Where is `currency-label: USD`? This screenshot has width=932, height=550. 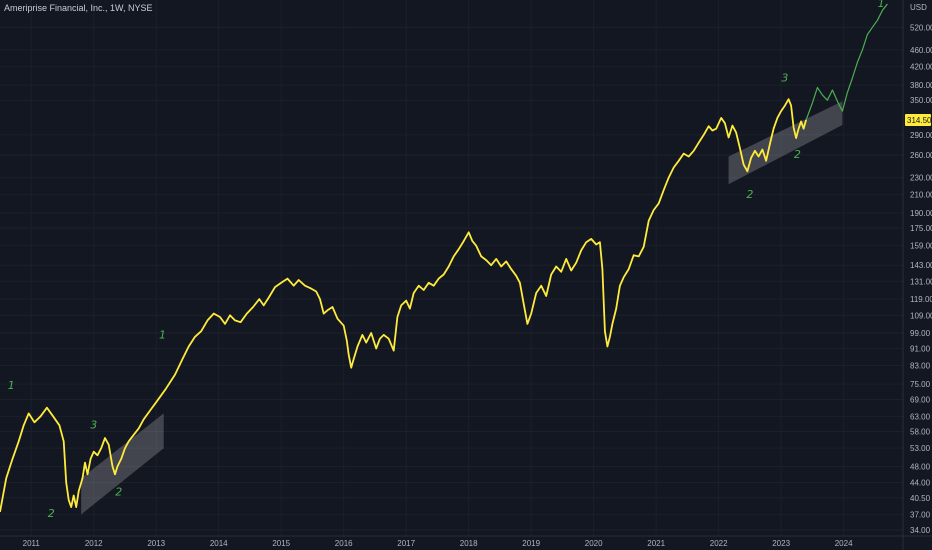
currency-label: USD is located at coordinates (918, 7).